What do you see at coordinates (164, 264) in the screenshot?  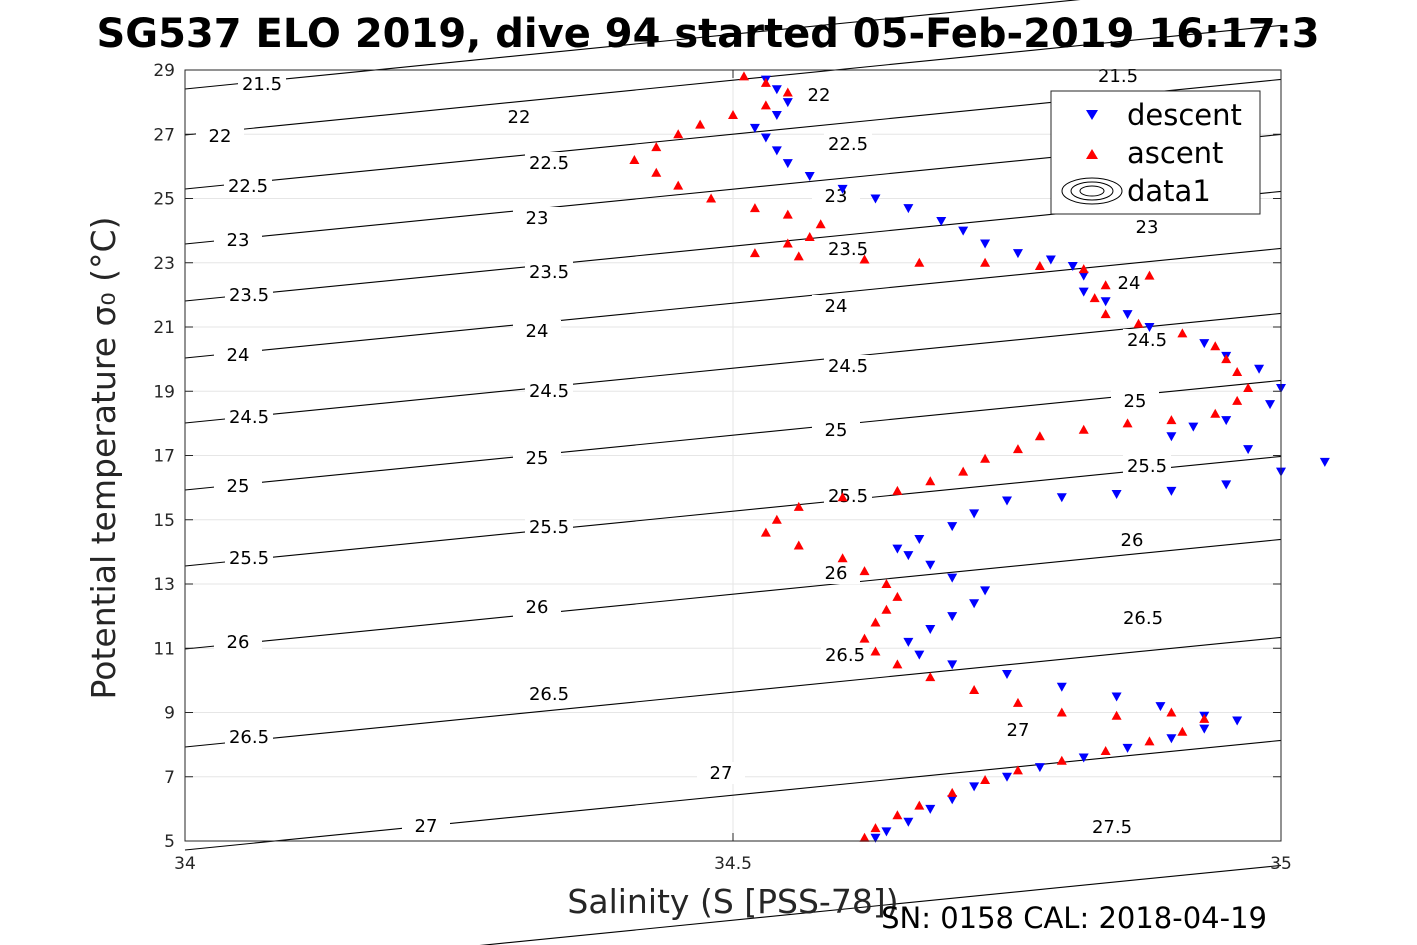 I see `y-tick-label: 23` at bounding box center [164, 264].